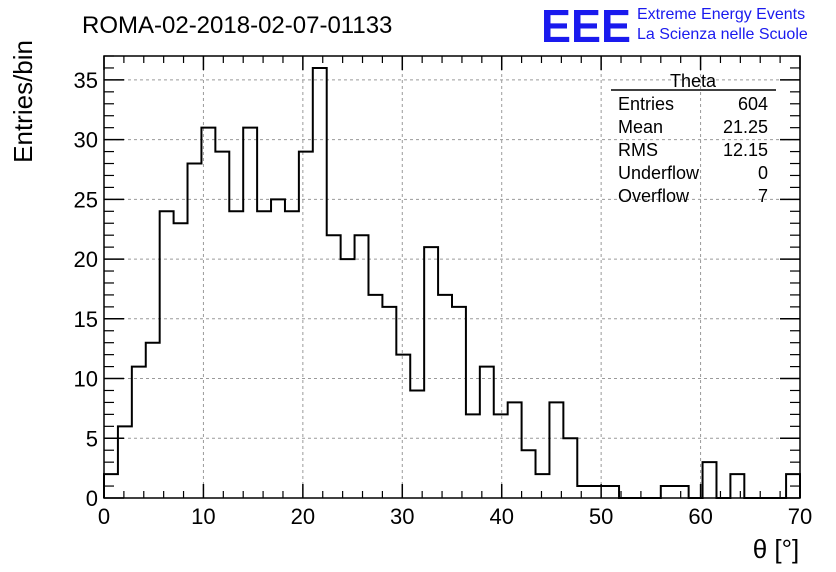 The height and width of the screenshot is (572, 836). What do you see at coordinates (23, 101) in the screenshot?
I see `y-axis-label: Entries/bin` at bounding box center [23, 101].